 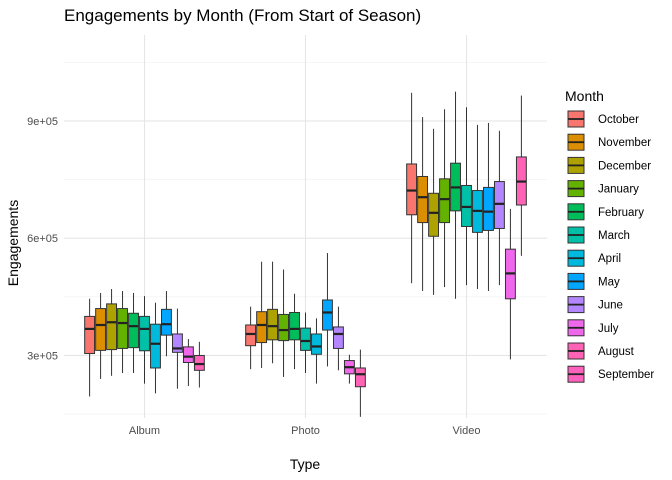 What do you see at coordinates (618, 120) in the screenshot?
I see `legend-label: October` at bounding box center [618, 120].